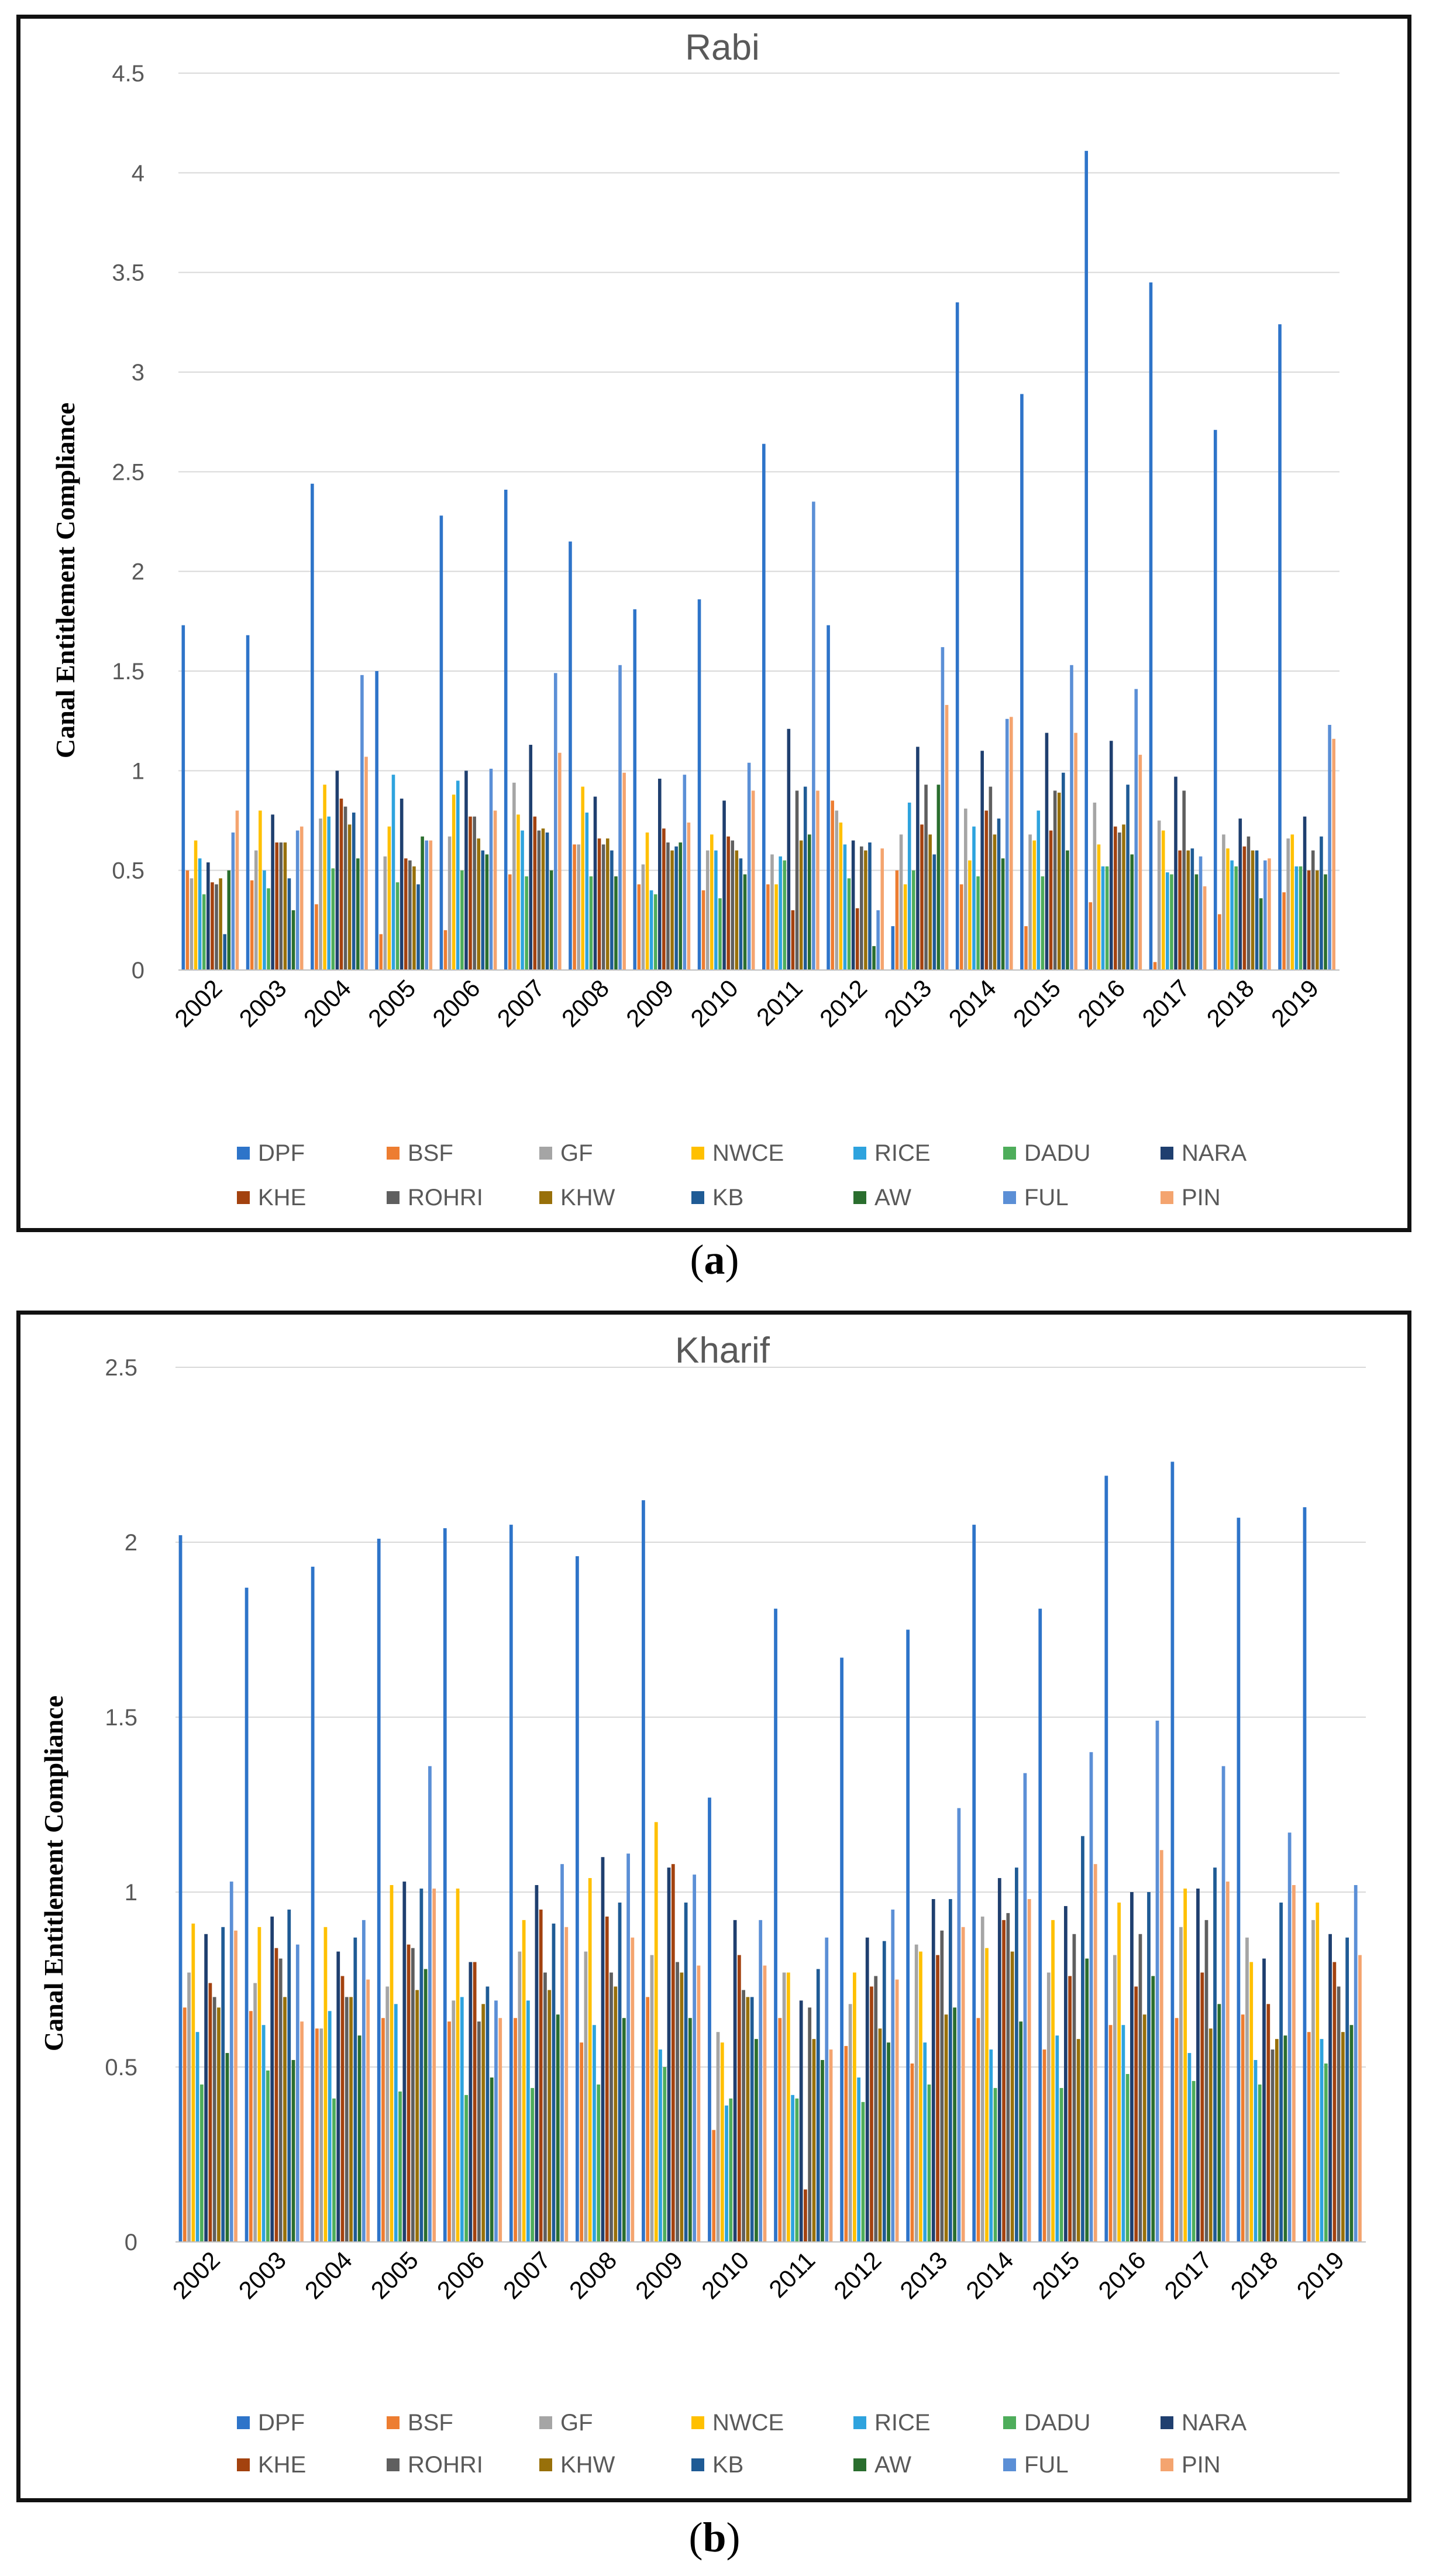 This screenshot has height=2576, width=1429. I want to click on bar-pin-2014, so click(1029, 2070).